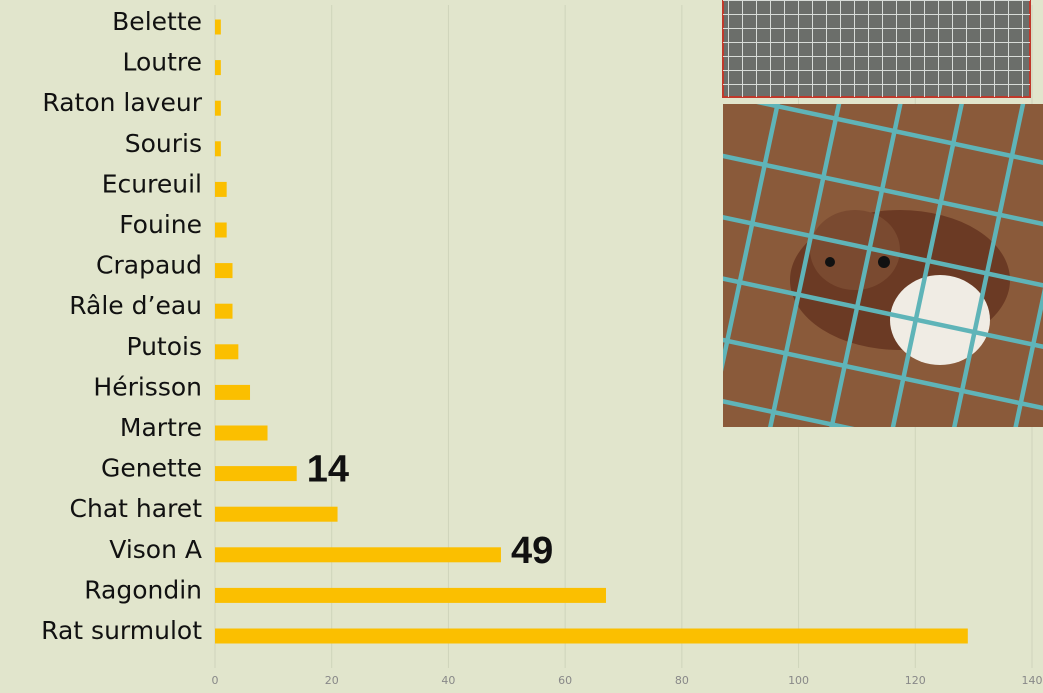 The image size is (1043, 693). I want to click on y-tick-label: Ragondin, so click(143, 589).